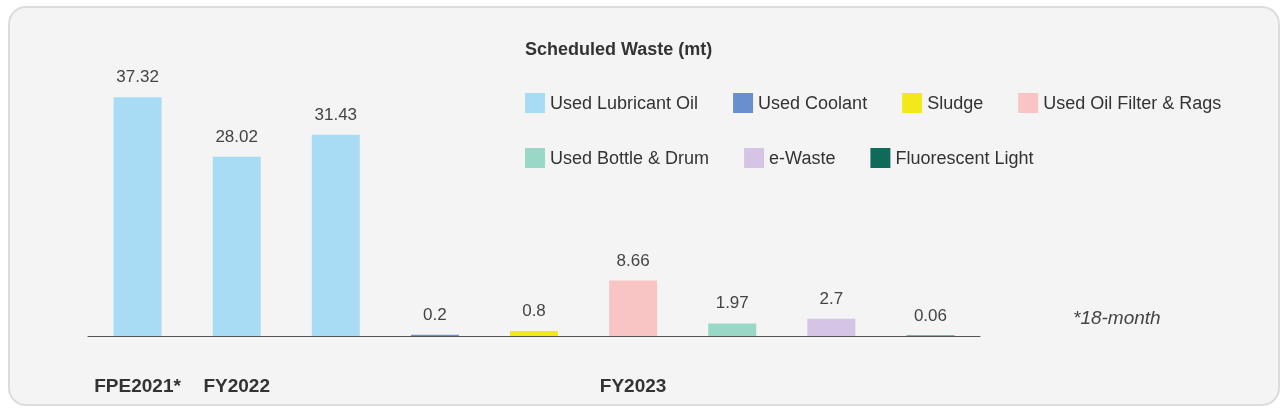 Image resolution: width=1286 pixels, height=410 pixels. What do you see at coordinates (1117, 317) in the screenshot?
I see `text: *18-month` at bounding box center [1117, 317].